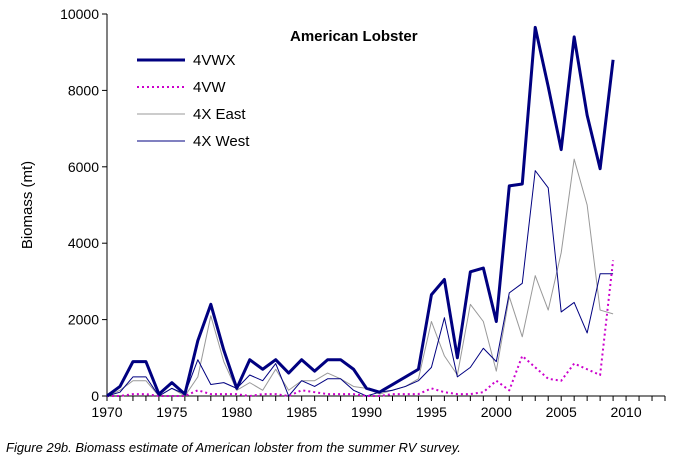  Describe the element at coordinates (95, 396) in the screenshot. I see `y-tick-label: 0` at that location.